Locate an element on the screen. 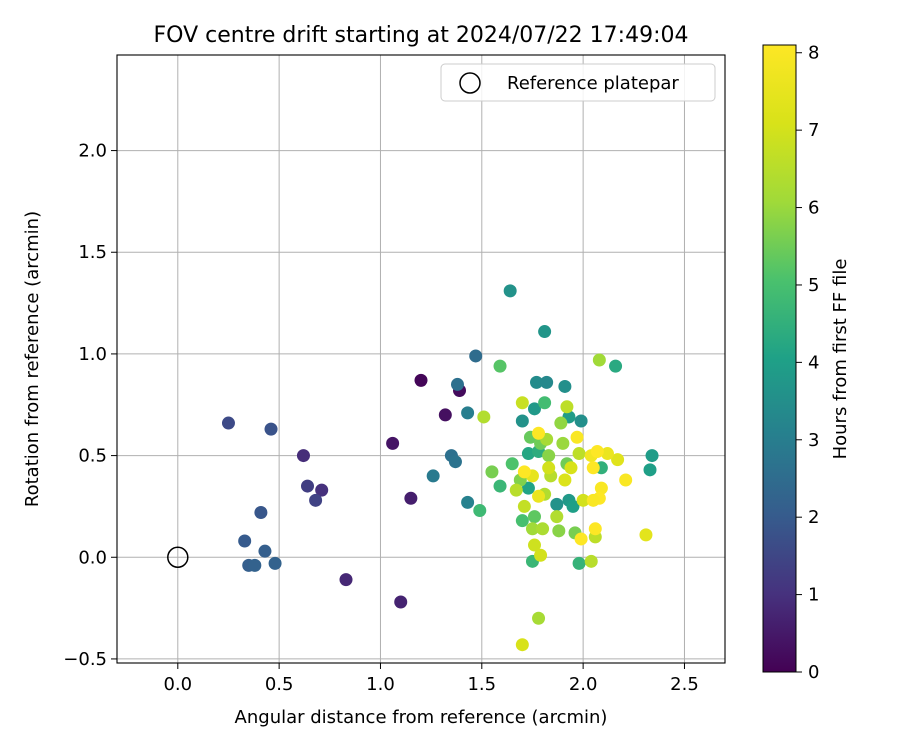 This screenshot has width=900, height=750. reference-point is located at coordinates (178, 557).